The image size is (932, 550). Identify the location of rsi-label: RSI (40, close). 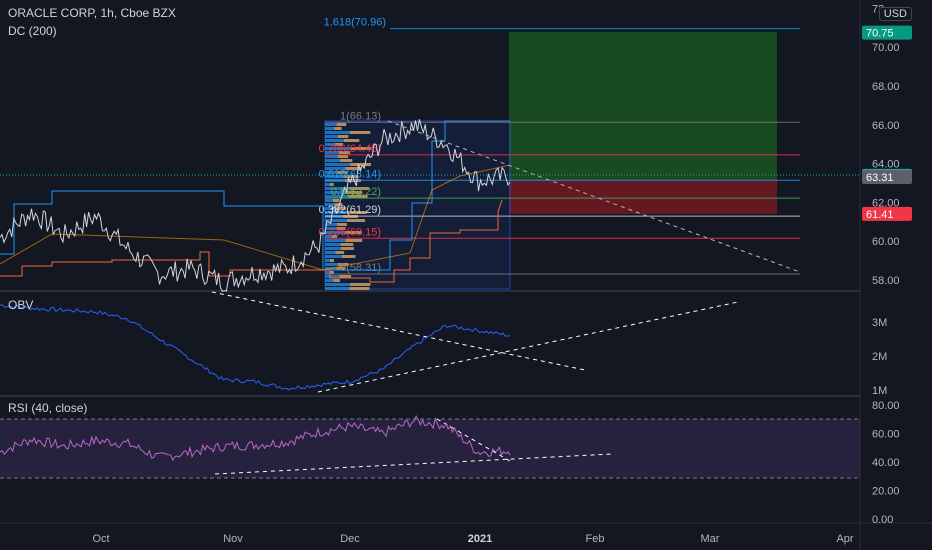
(48, 408).